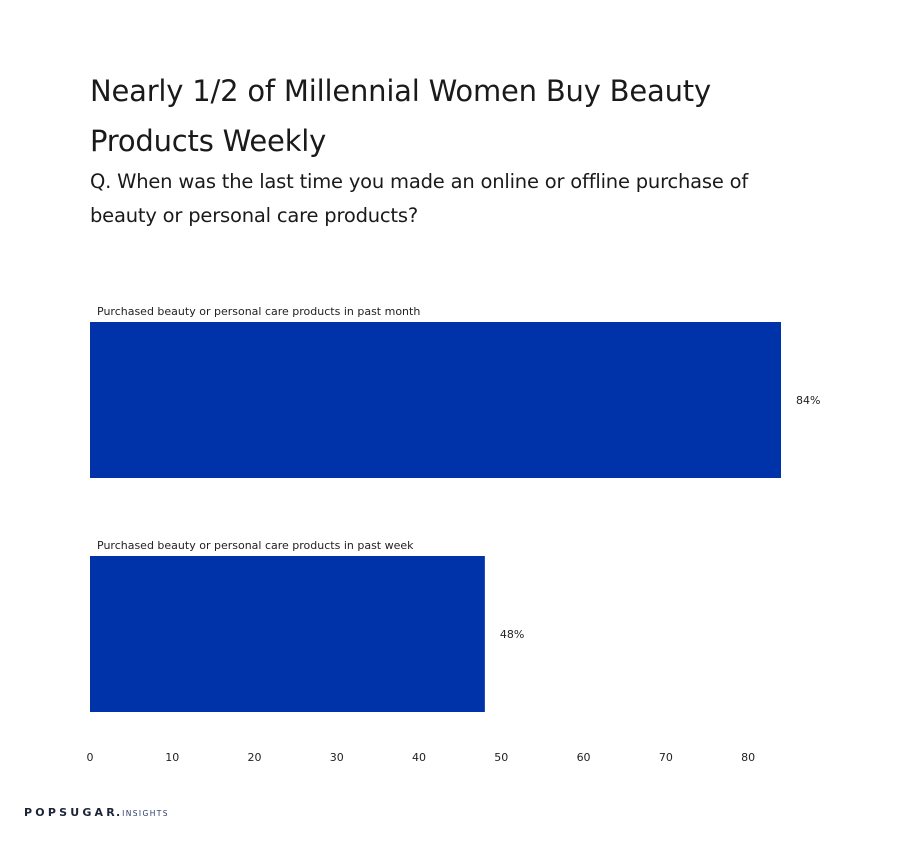 The height and width of the screenshot is (850, 900). Describe the element at coordinates (71, 812) in the screenshot. I see `brand-name: POPSUGAR` at that location.